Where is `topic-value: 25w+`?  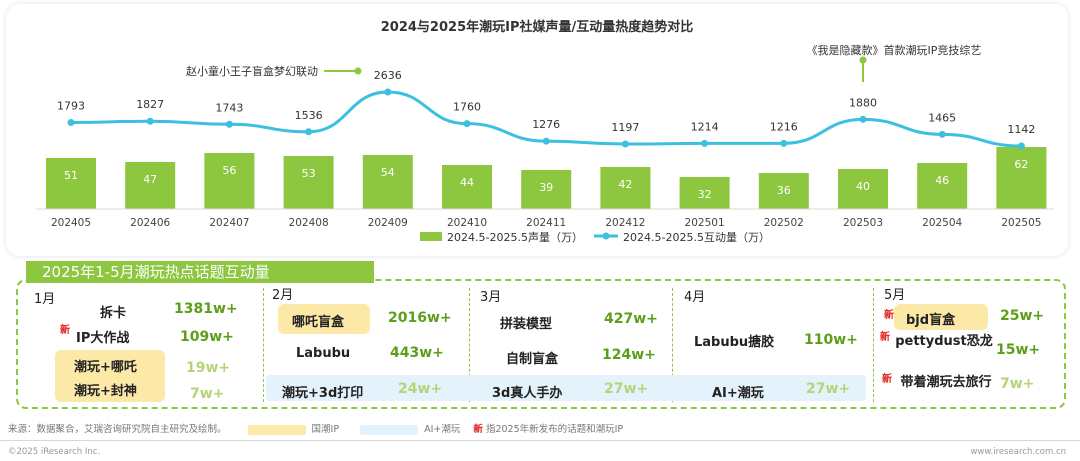 topic-value: 25w+ is located at coordinates (1022, 316).